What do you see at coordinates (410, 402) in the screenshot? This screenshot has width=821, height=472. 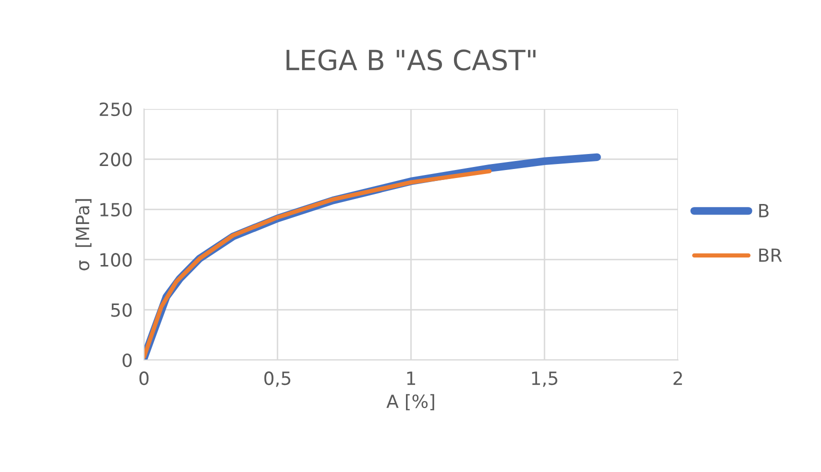 I see `x-axis-title: A [%]` at bounding box center [410, 402].